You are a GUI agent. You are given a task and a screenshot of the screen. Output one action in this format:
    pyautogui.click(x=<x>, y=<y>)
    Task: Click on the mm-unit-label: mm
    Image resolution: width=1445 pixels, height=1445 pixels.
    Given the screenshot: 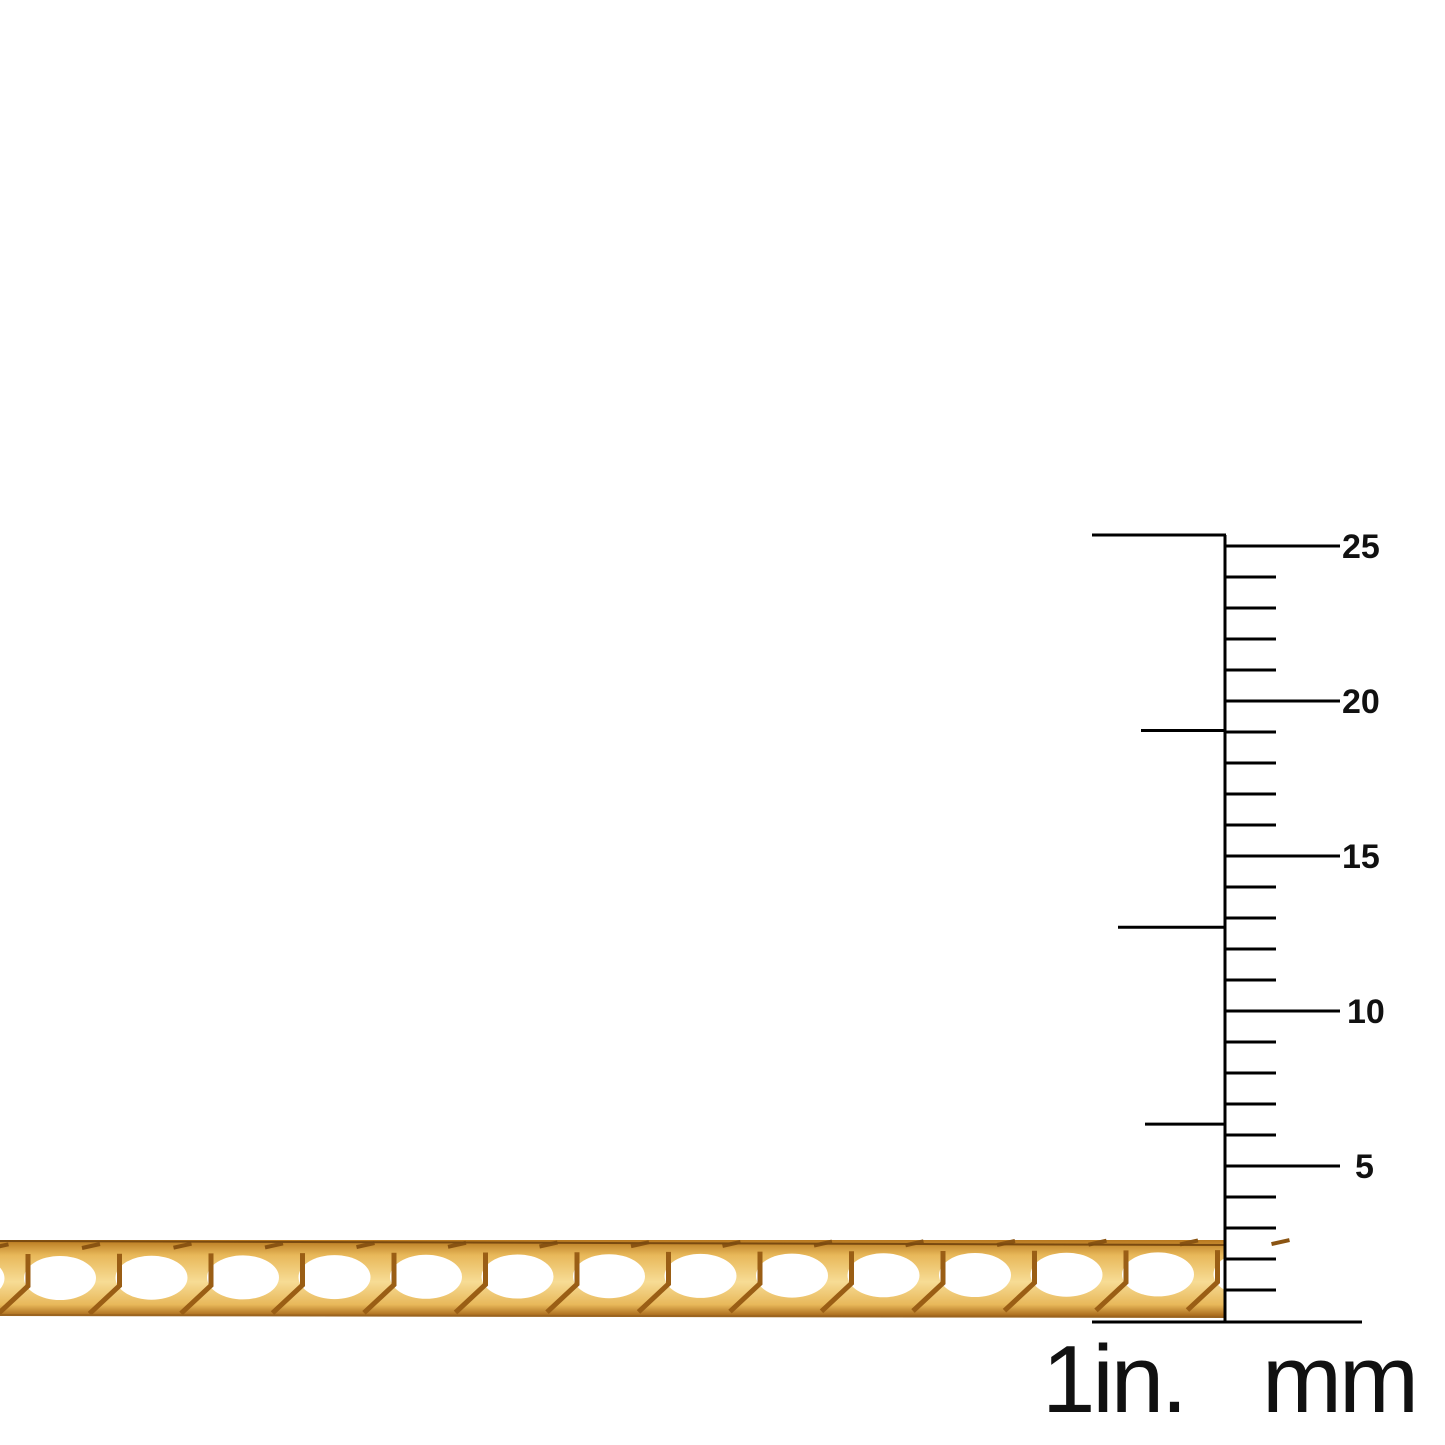 What is the action you would take?
    pyautogui.click(x=1340, y=1379)
    